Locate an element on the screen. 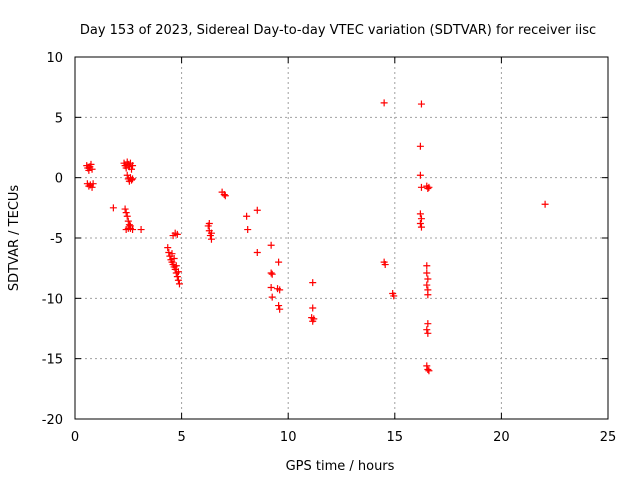 This screenshot has width=640, height=480. y-tick-label: 0 is located at coordinates (59, 179).